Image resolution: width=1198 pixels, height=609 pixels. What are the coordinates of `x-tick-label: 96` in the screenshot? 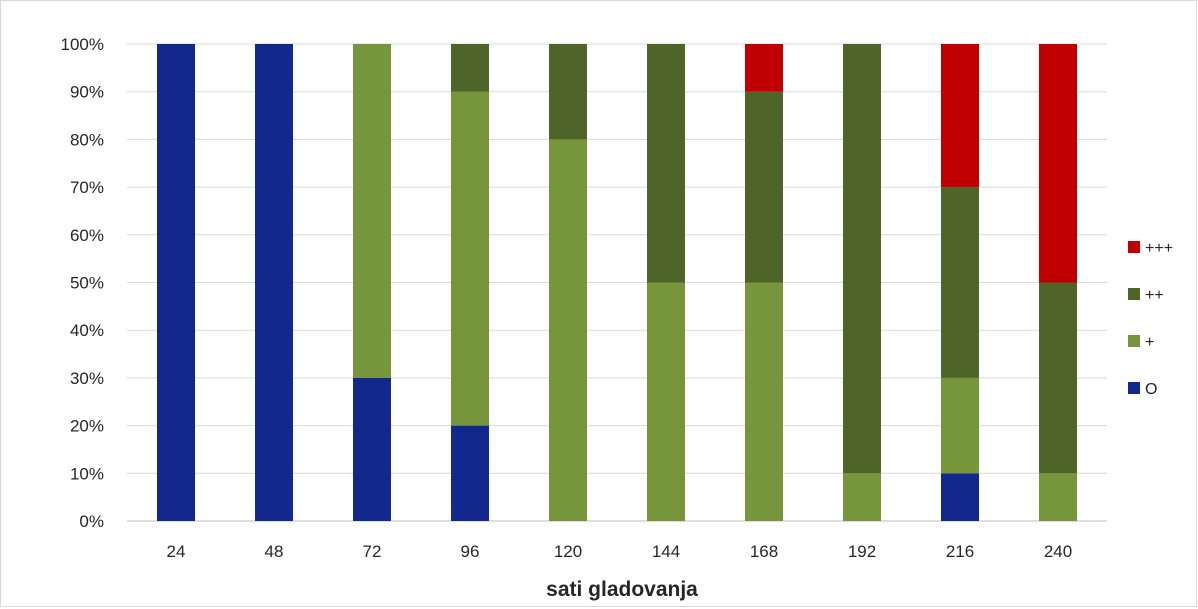 It's located at (470, 551).